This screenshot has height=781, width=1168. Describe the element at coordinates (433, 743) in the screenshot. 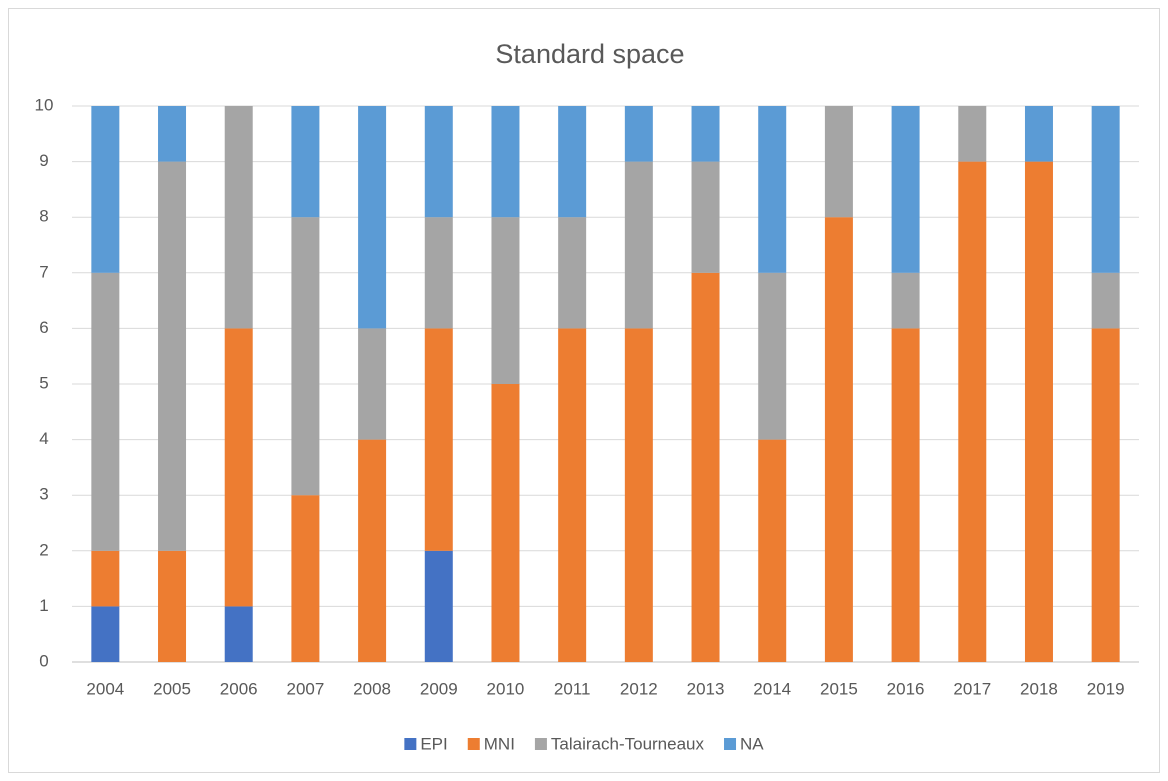

I see `legend-label: EPI` at that location.